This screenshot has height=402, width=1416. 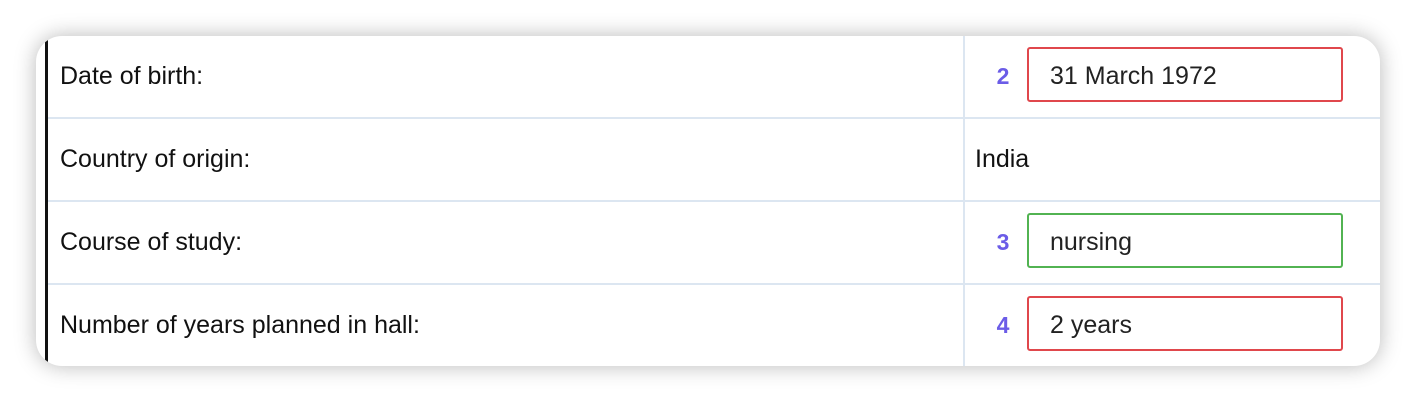 What do you see at coordinates (132, 76) in the screenshot?
I see `date-of-birth-label: Date of birth:` at bounding box center [132, 76].